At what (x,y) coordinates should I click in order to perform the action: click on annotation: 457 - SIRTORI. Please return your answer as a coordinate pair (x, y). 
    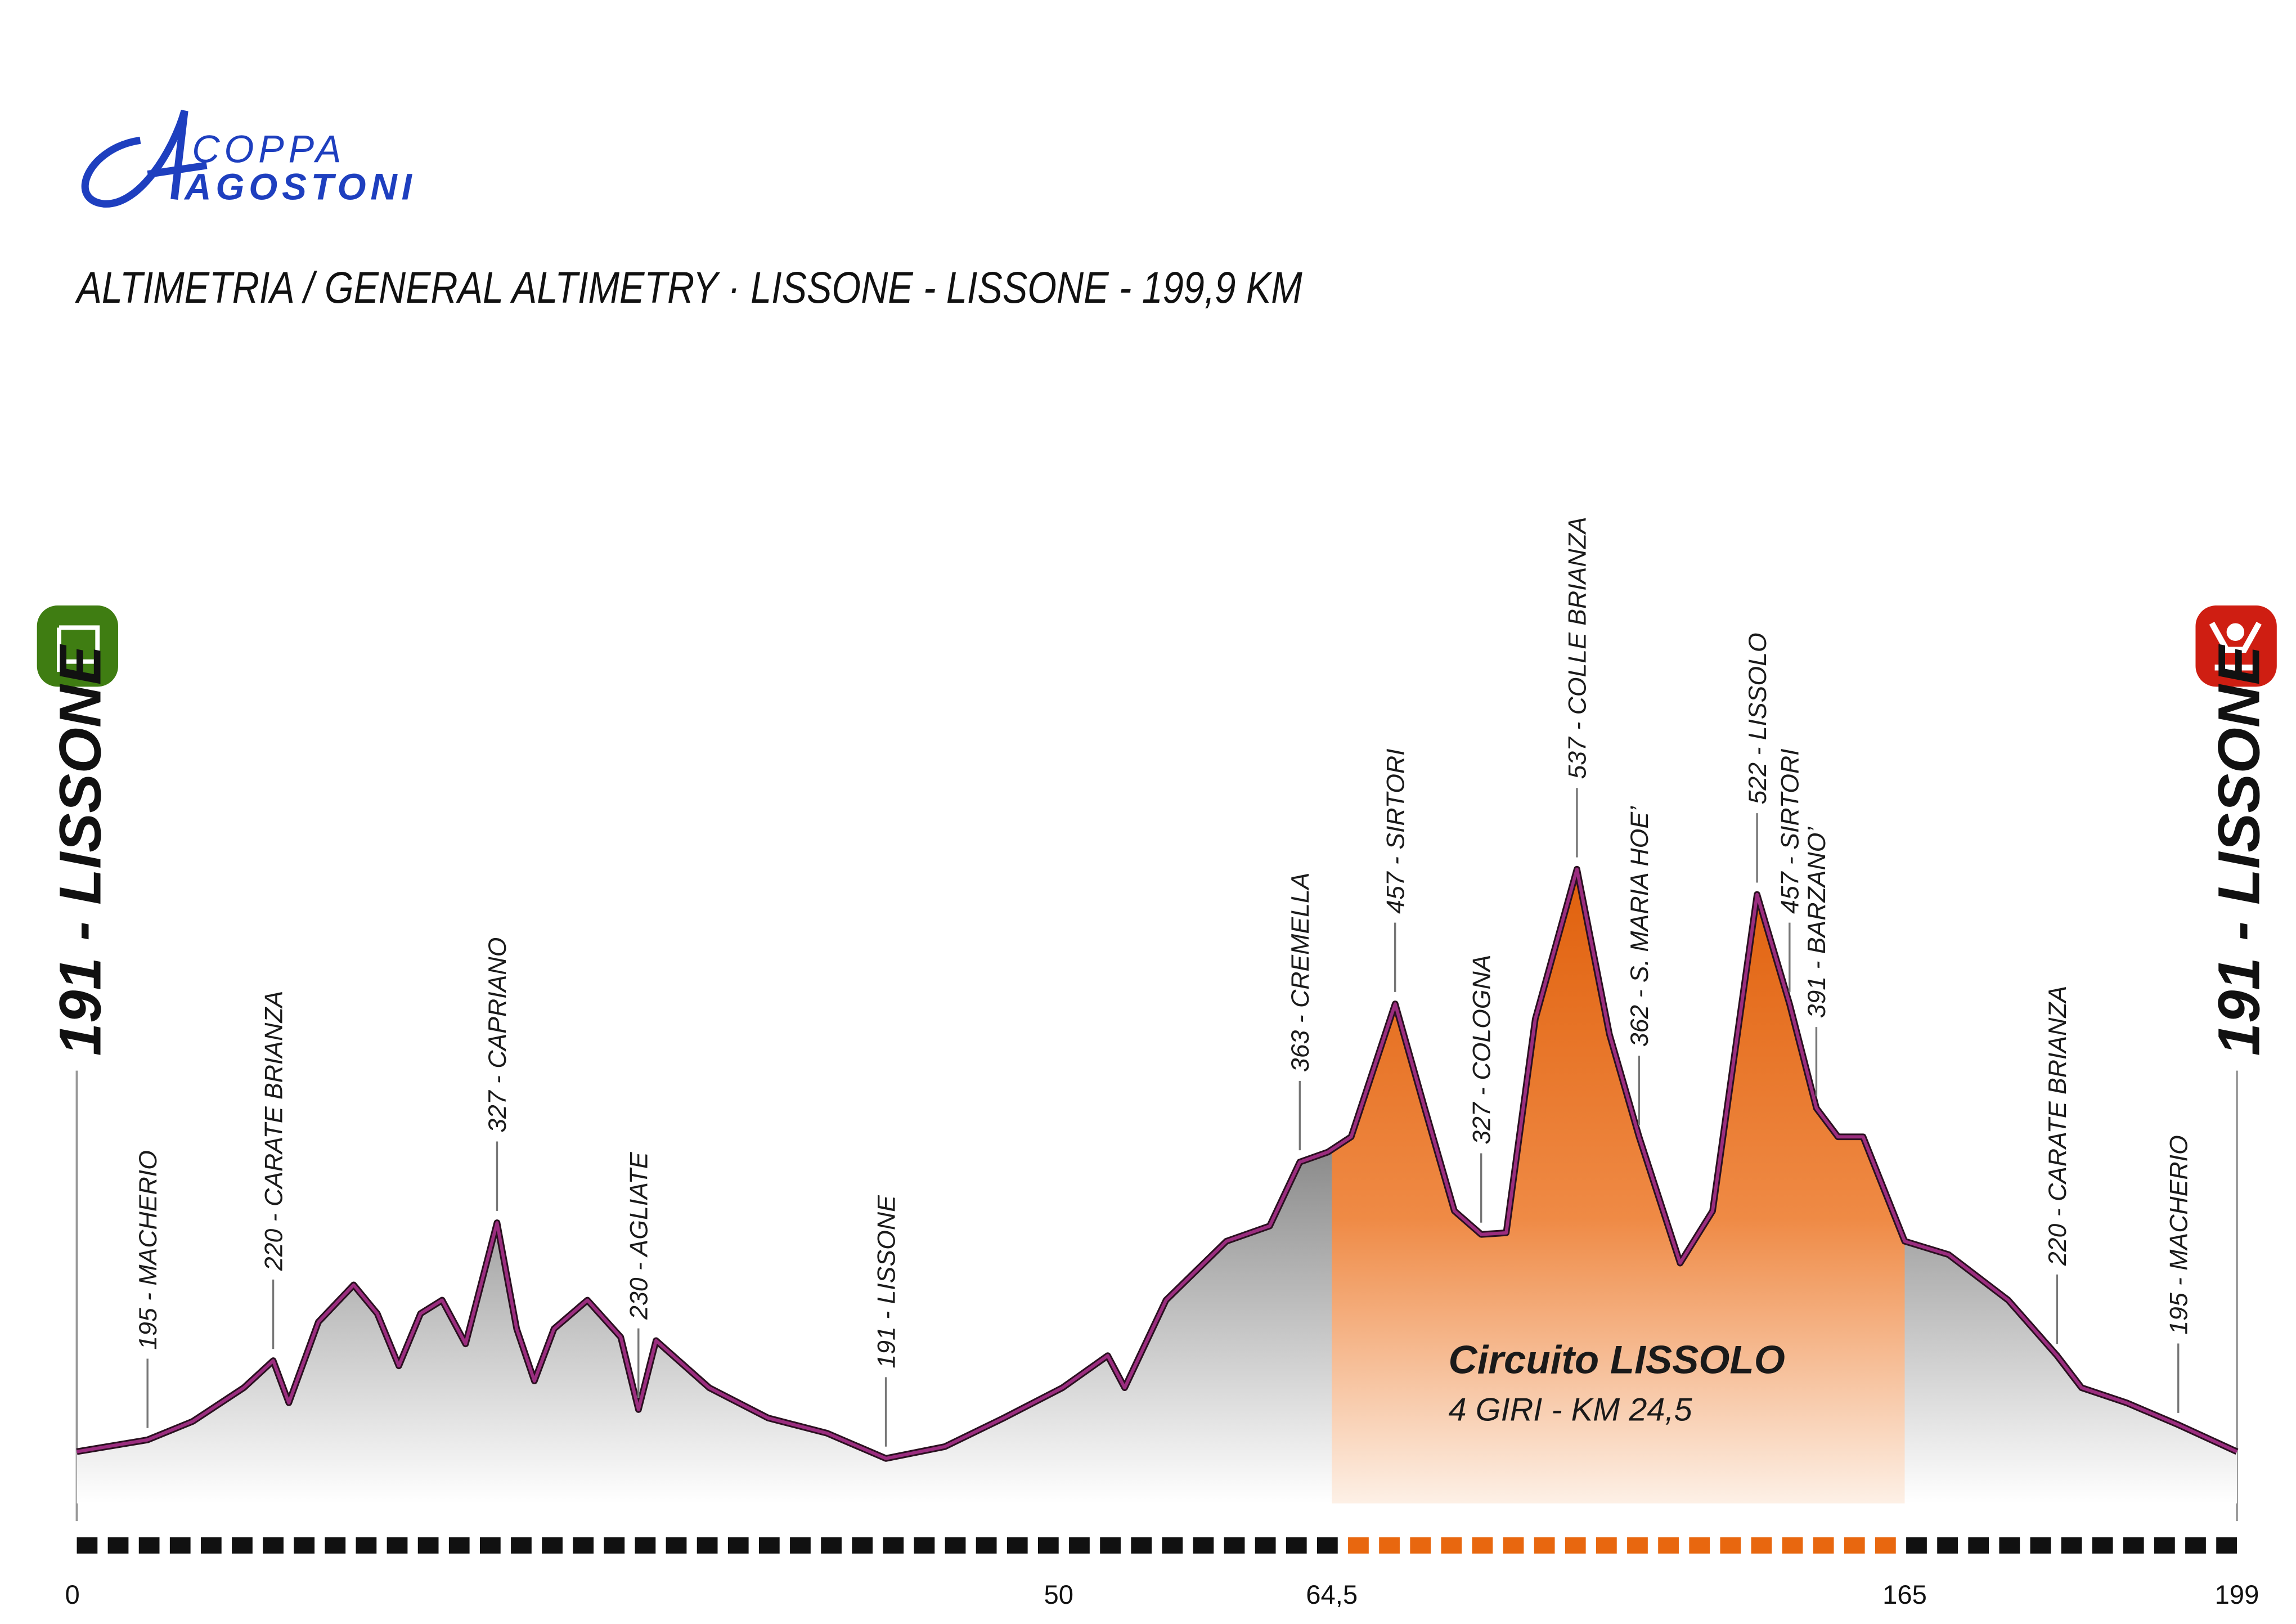
    Looking at the image, I should click on (1395, 830).